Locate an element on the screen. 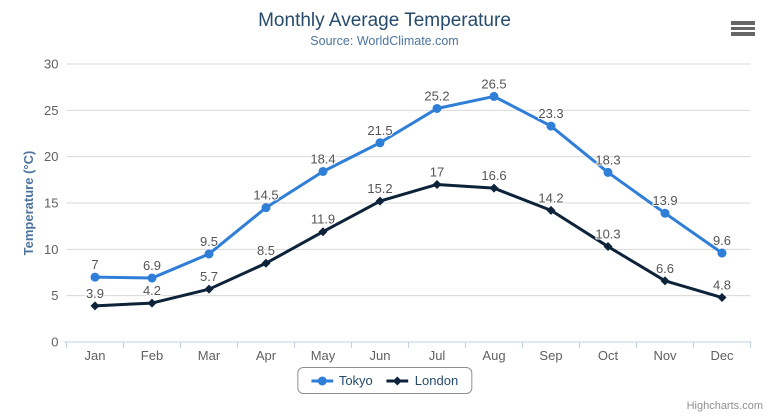 The image size is (769, 416). data-point-london-jun is located at coordinates (380, 201).